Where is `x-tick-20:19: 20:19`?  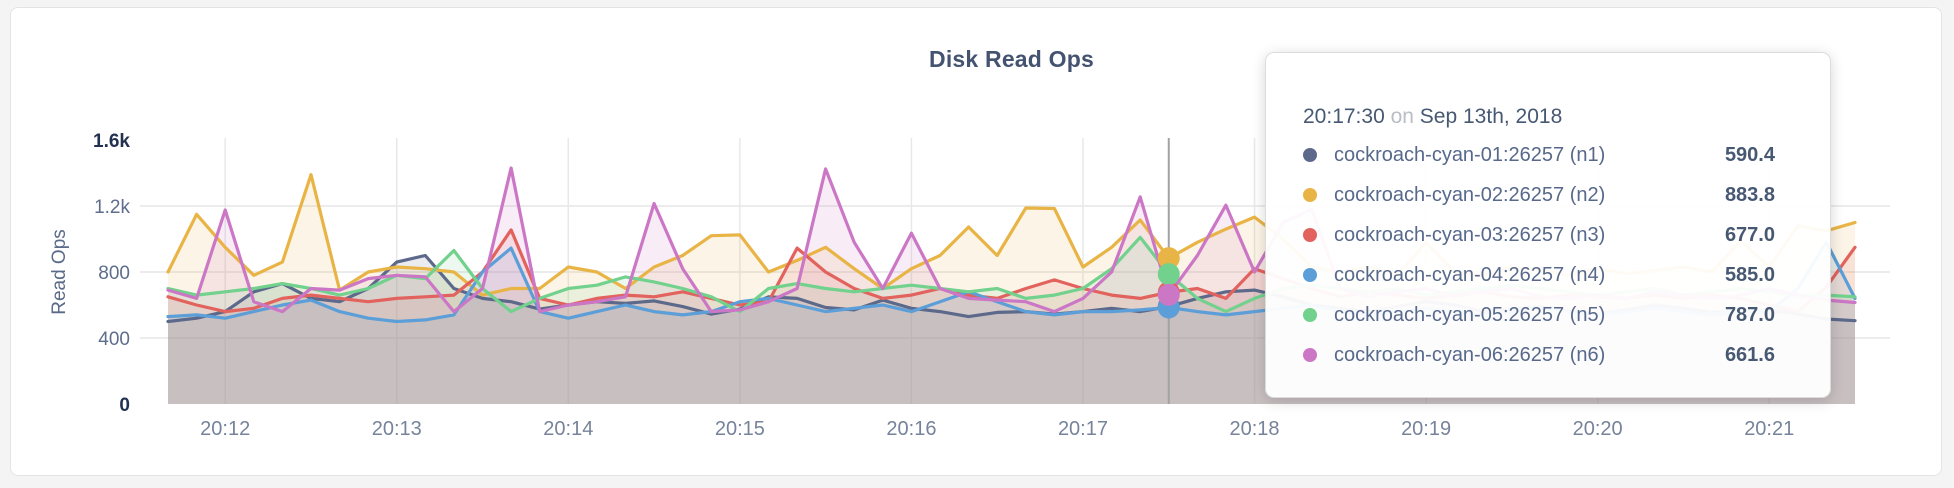
x-tick-20:19: 20:19 is located at coordinates (1426, 429).